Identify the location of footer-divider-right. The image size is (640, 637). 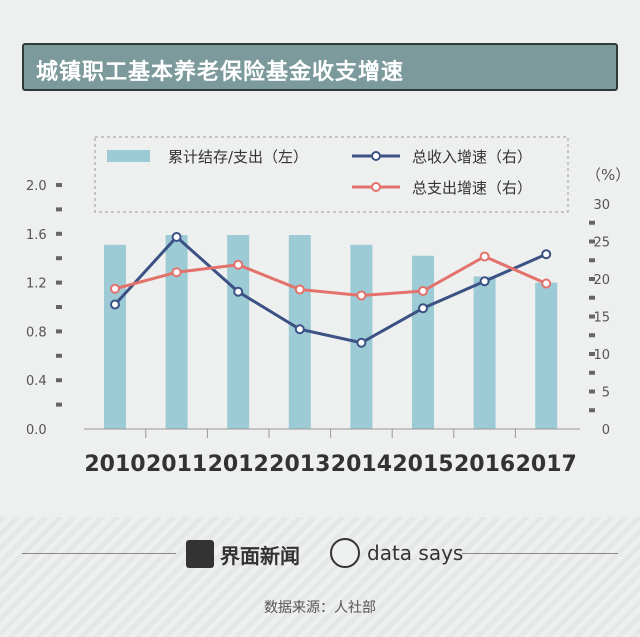
(540, 553).